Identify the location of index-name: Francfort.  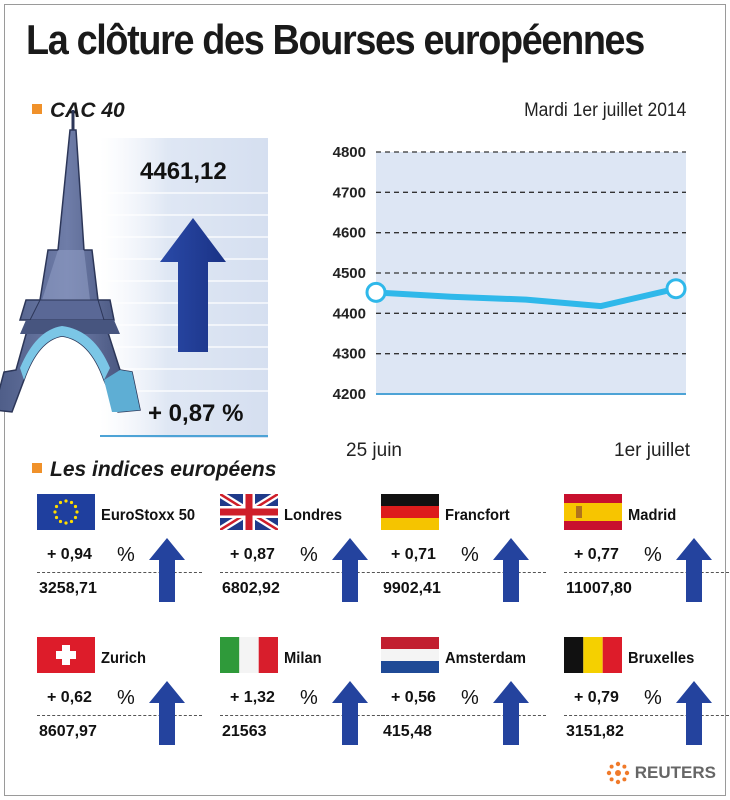
(477, 515).